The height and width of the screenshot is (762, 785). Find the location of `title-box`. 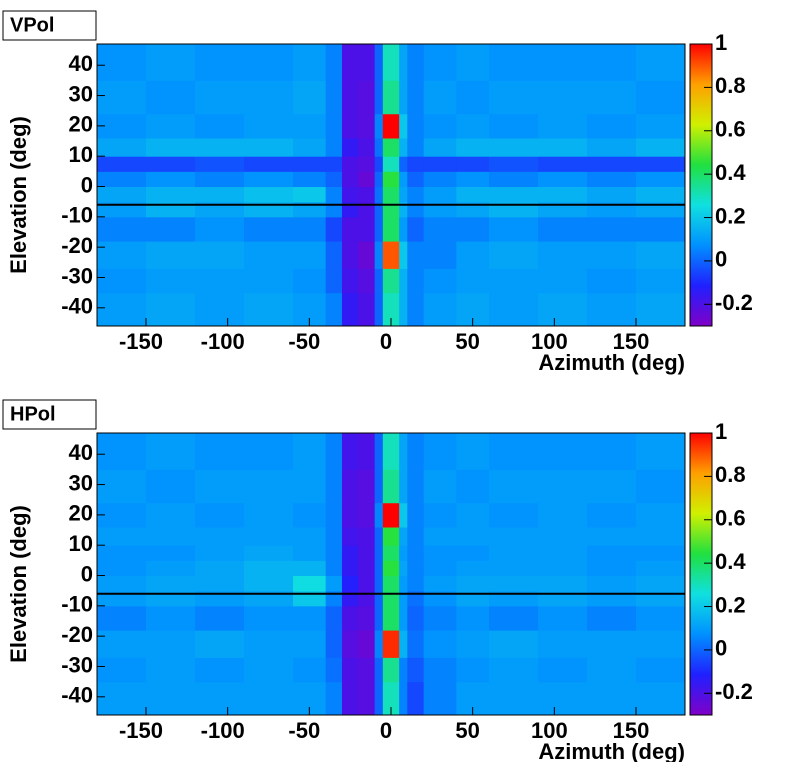

title-box is located at coordinates (49, 25).